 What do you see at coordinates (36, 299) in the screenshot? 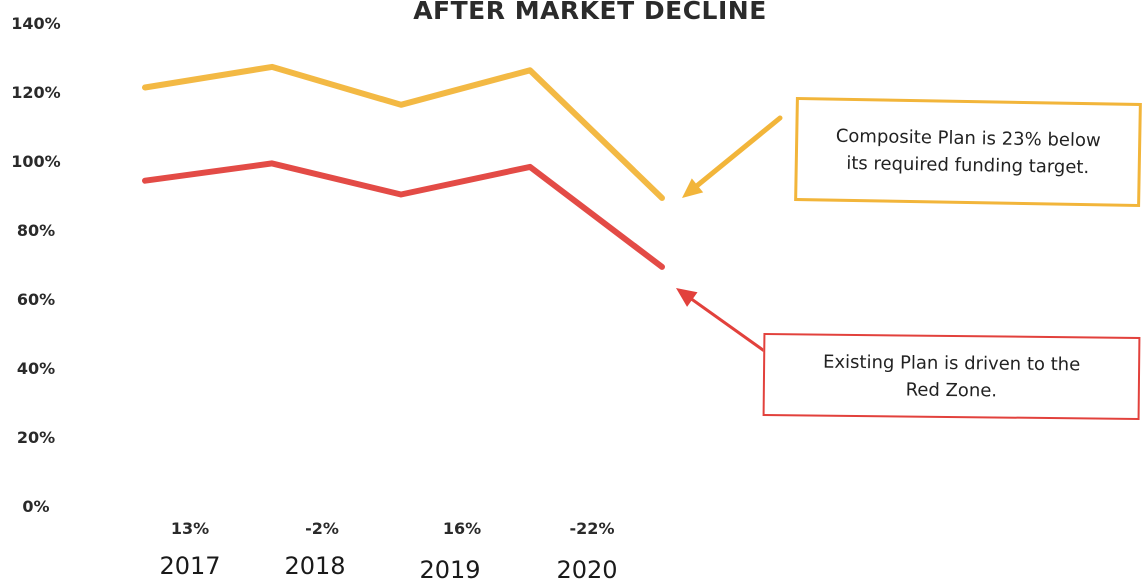
I see `y-tick-label: 60%` at bounding box center [36, 299].